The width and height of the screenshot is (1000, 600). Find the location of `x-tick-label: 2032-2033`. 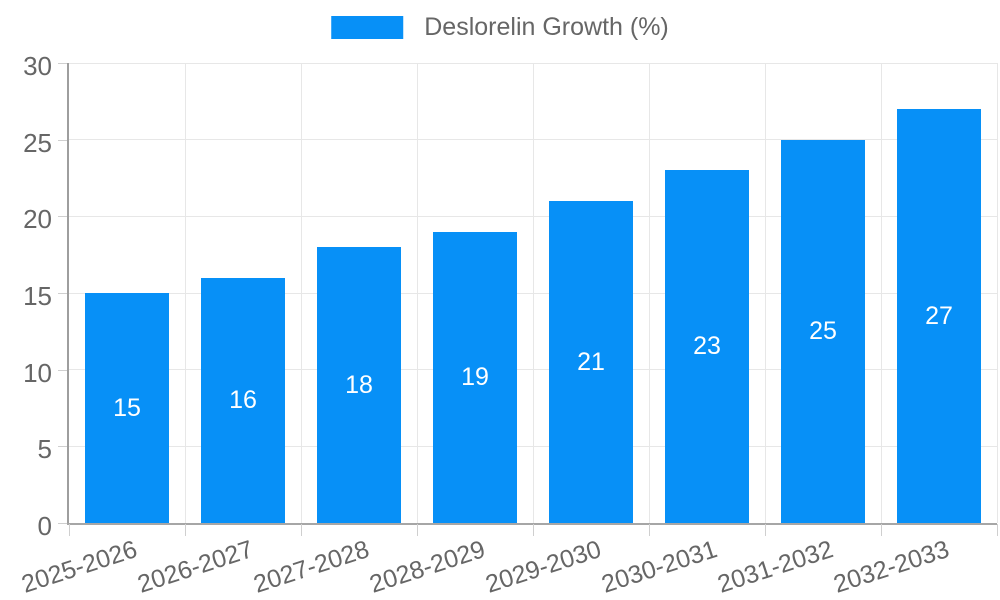

x-tick-label: 2032-2033 is located at coordinates (892, 567).